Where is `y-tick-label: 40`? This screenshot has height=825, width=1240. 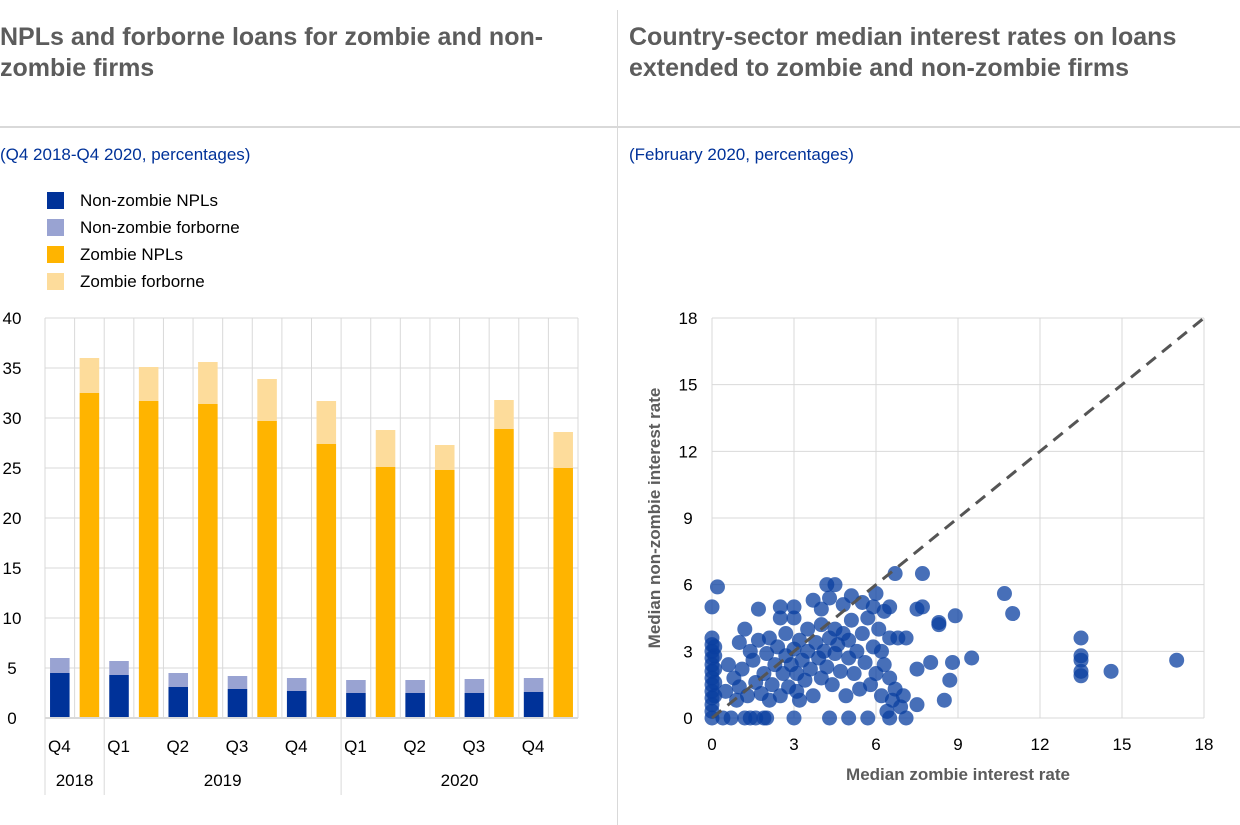
y-tick-label: 40 is located at coordinates (12, 318).